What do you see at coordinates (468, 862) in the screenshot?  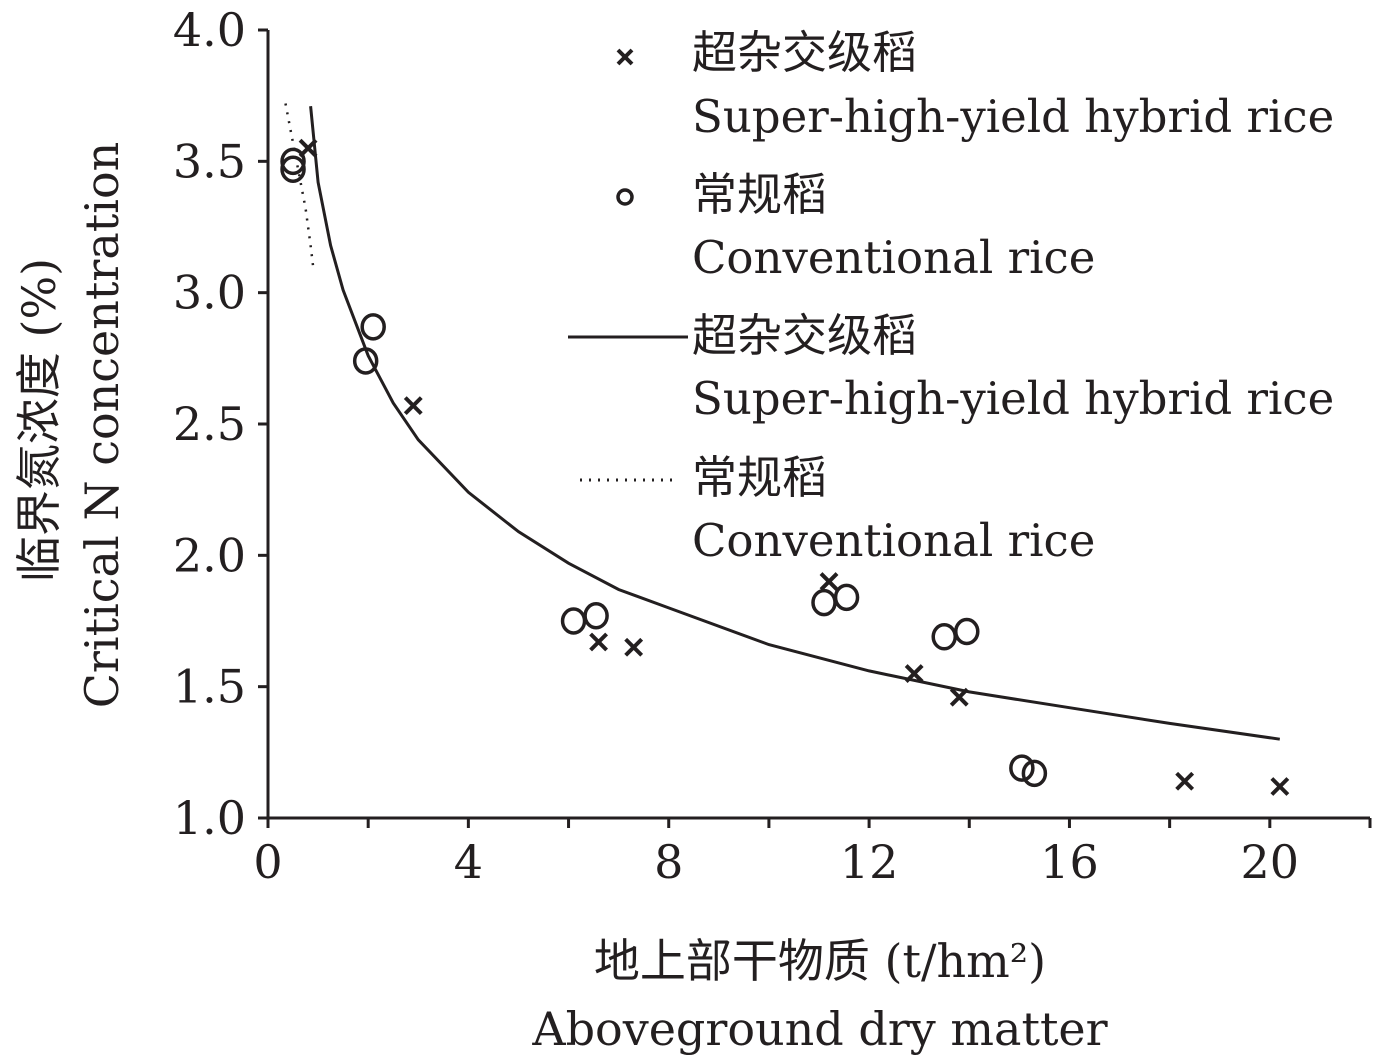 I see `x-tick-label: 4` at bounding box center [468, 862].